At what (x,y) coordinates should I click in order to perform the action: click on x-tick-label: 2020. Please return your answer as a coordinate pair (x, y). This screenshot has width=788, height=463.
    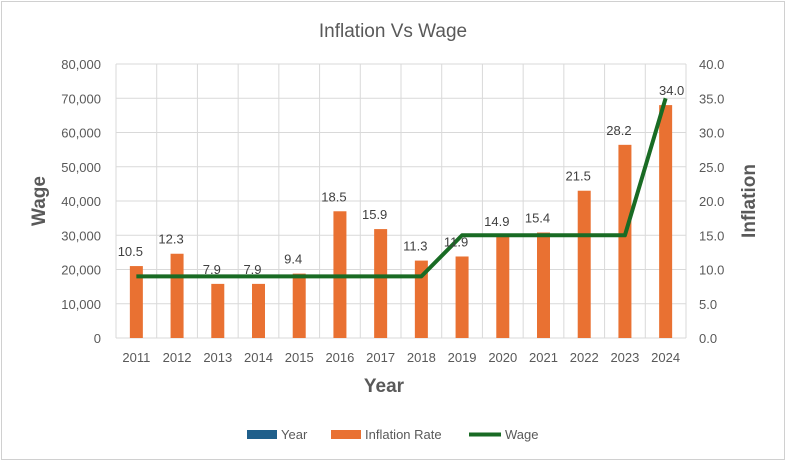
    Looking at the image, I should click on (502, 357).